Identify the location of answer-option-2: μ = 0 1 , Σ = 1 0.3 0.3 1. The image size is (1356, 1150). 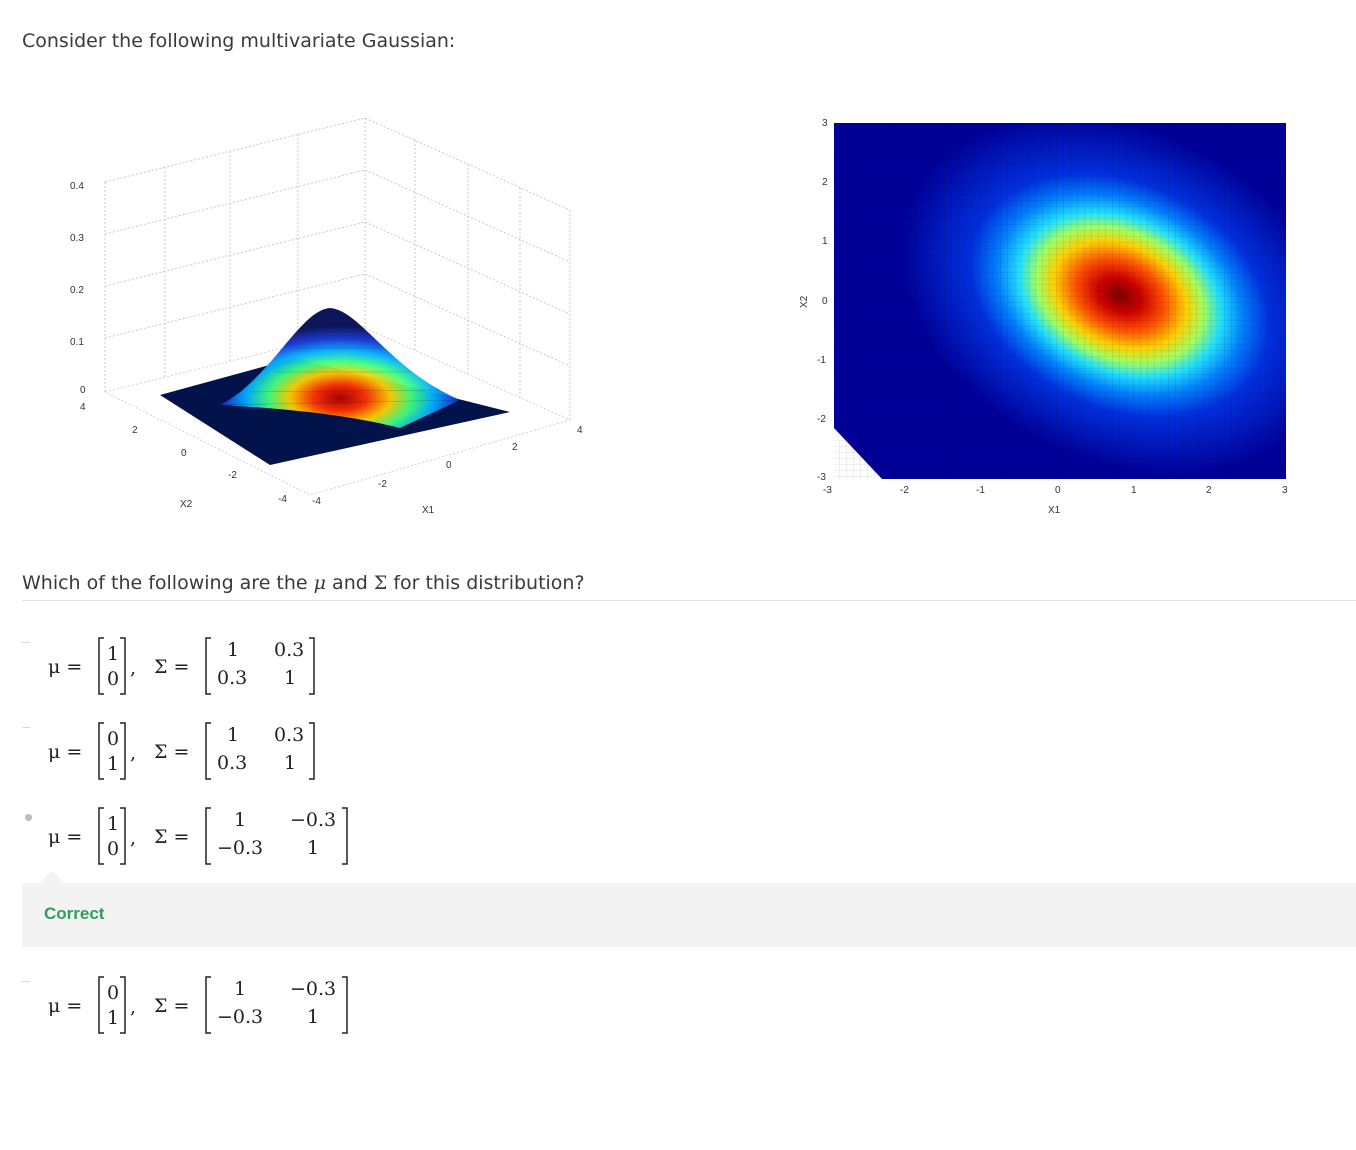
(232, 754).